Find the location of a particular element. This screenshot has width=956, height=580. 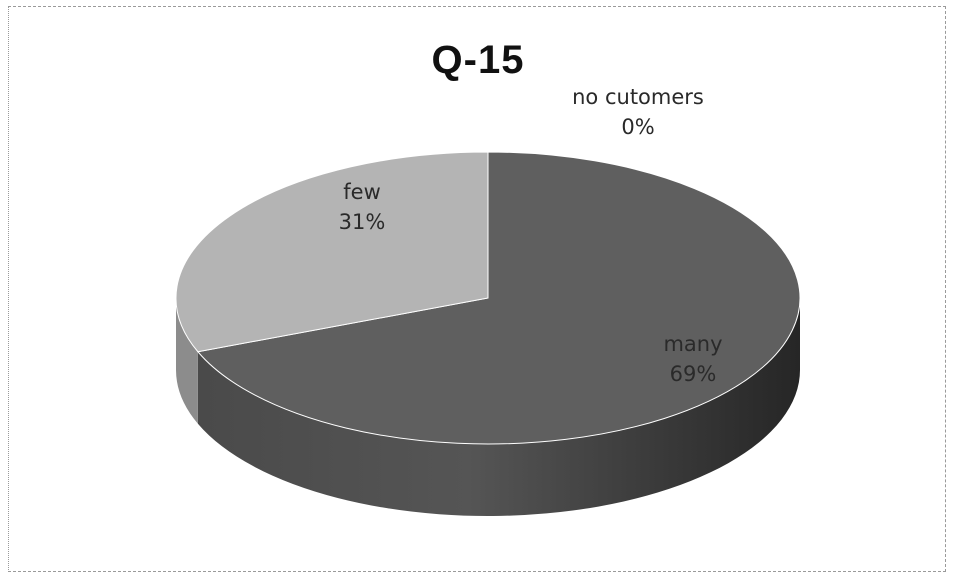

slice-category-label: no cutomers is located at coordinates (638, 97).